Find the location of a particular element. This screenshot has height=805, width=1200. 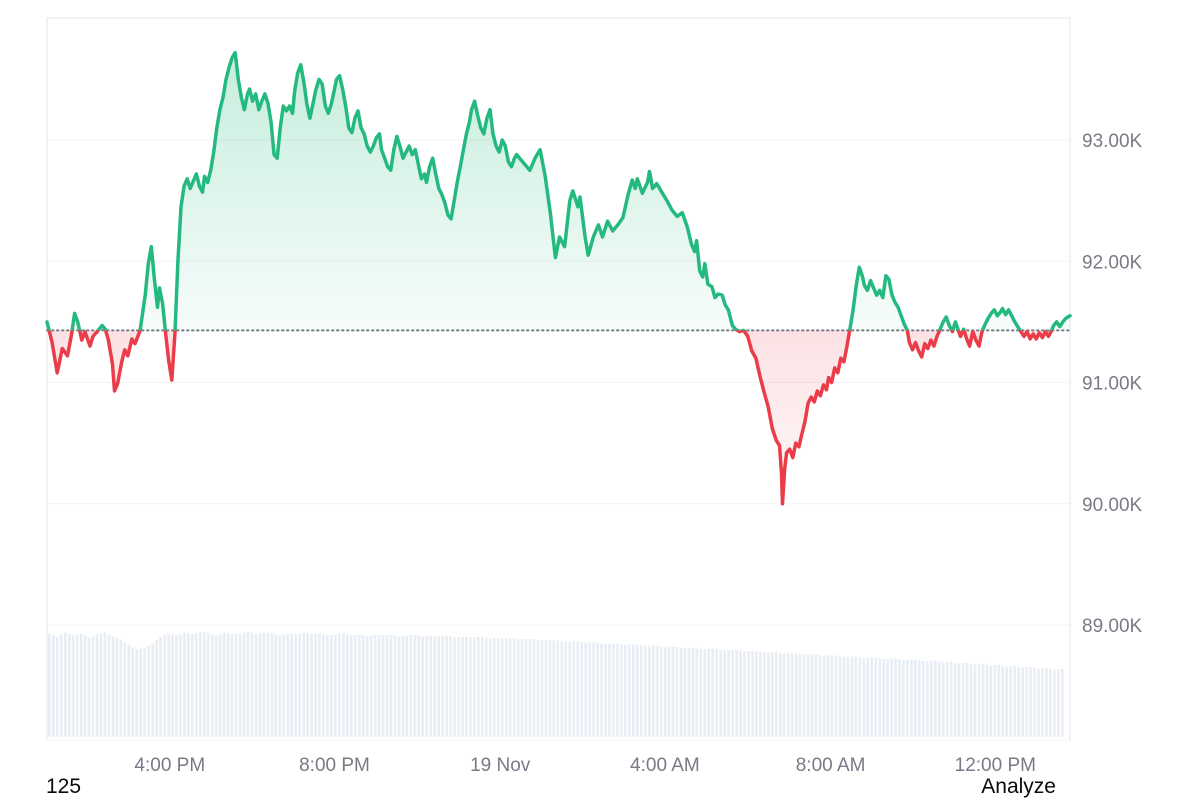

x-axis-label: 8:00 PM is located at coordinates (334, 765).